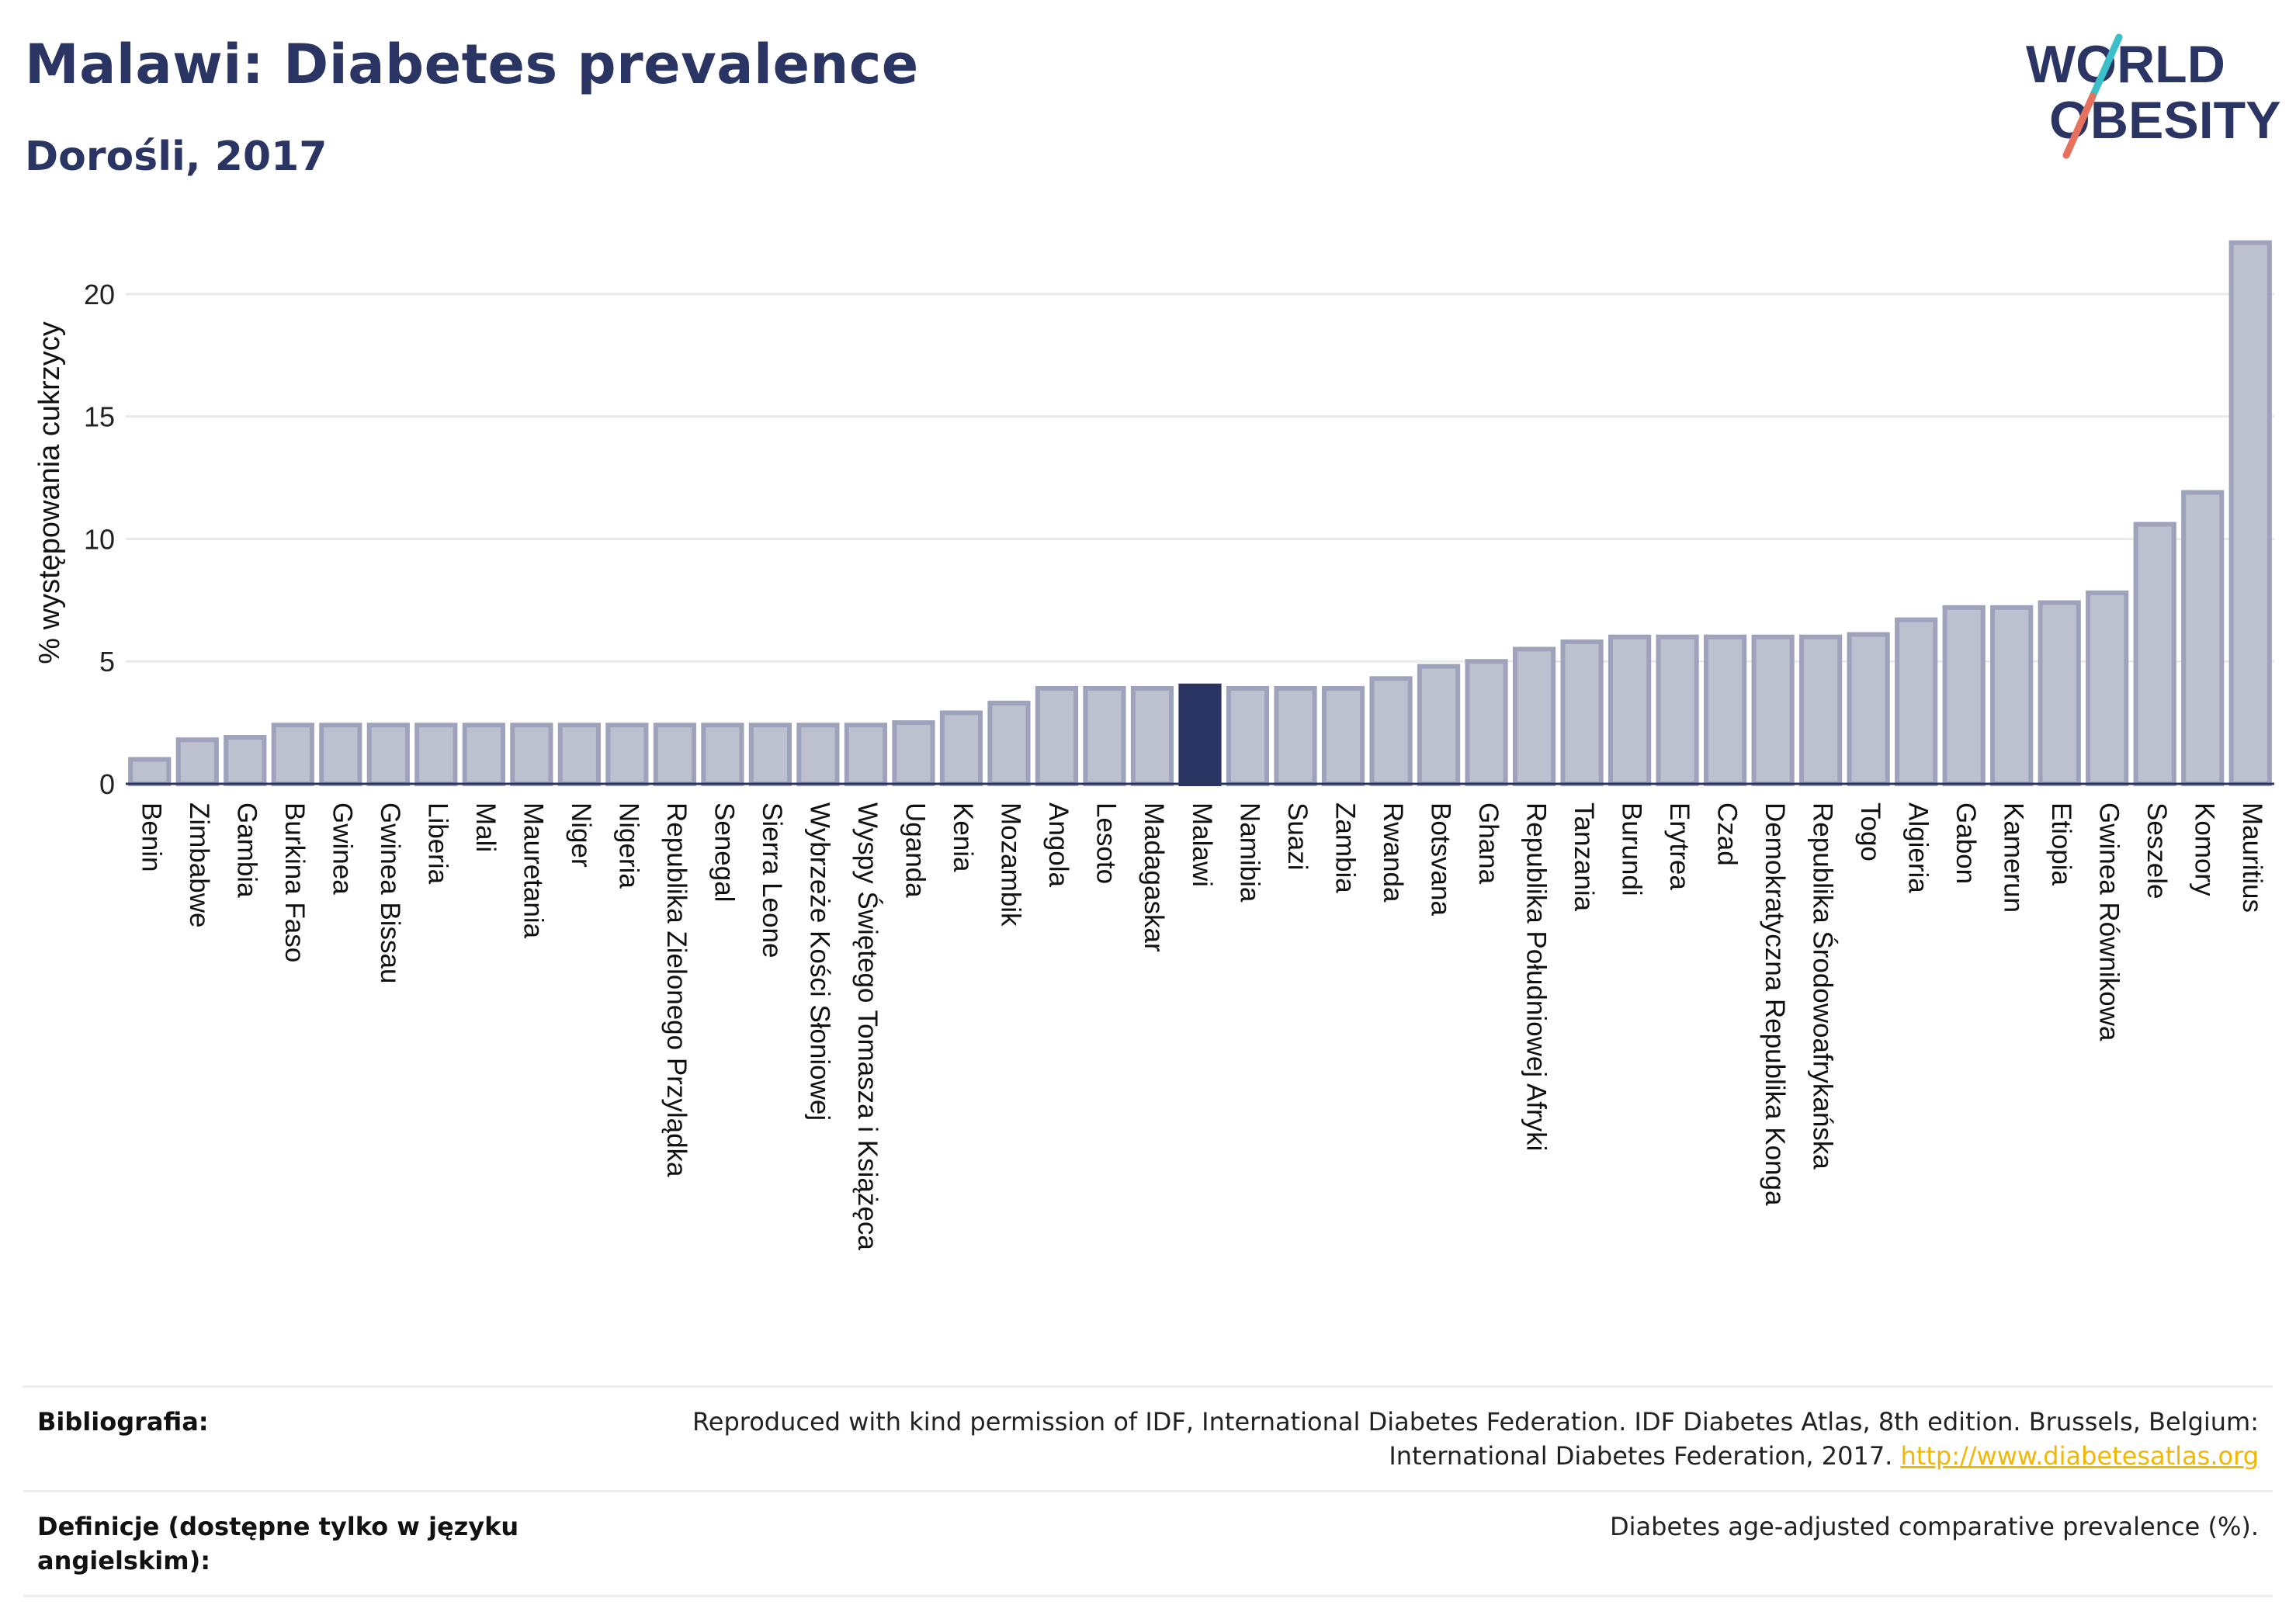  What do you see at coordinates (676, 989) in the screenshot?
I see `x-tick-label: Republika Zielonego Przylądka` at bounding box center [676, 989].